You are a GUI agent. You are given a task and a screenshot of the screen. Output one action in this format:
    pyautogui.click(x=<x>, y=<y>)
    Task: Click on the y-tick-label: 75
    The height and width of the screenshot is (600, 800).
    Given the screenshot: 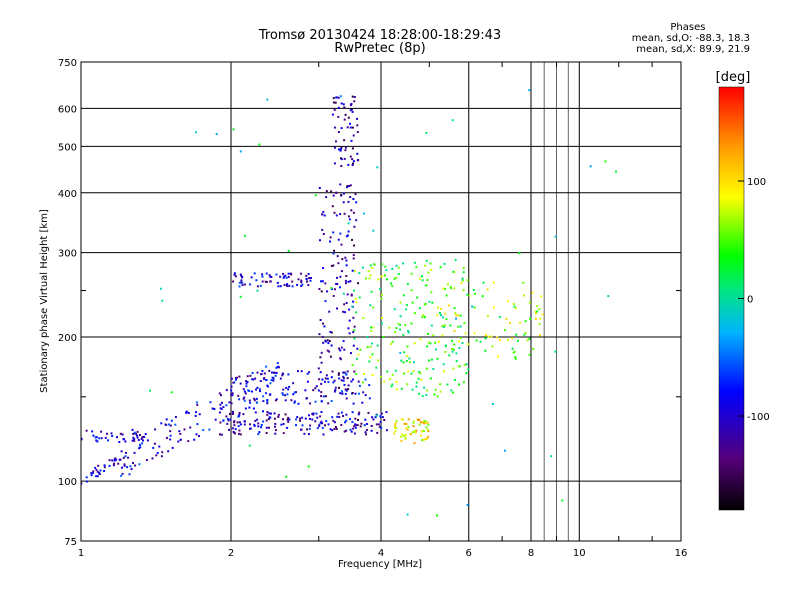 What is the action you would take?
    pyautogui.click(x=70, y=542)
    